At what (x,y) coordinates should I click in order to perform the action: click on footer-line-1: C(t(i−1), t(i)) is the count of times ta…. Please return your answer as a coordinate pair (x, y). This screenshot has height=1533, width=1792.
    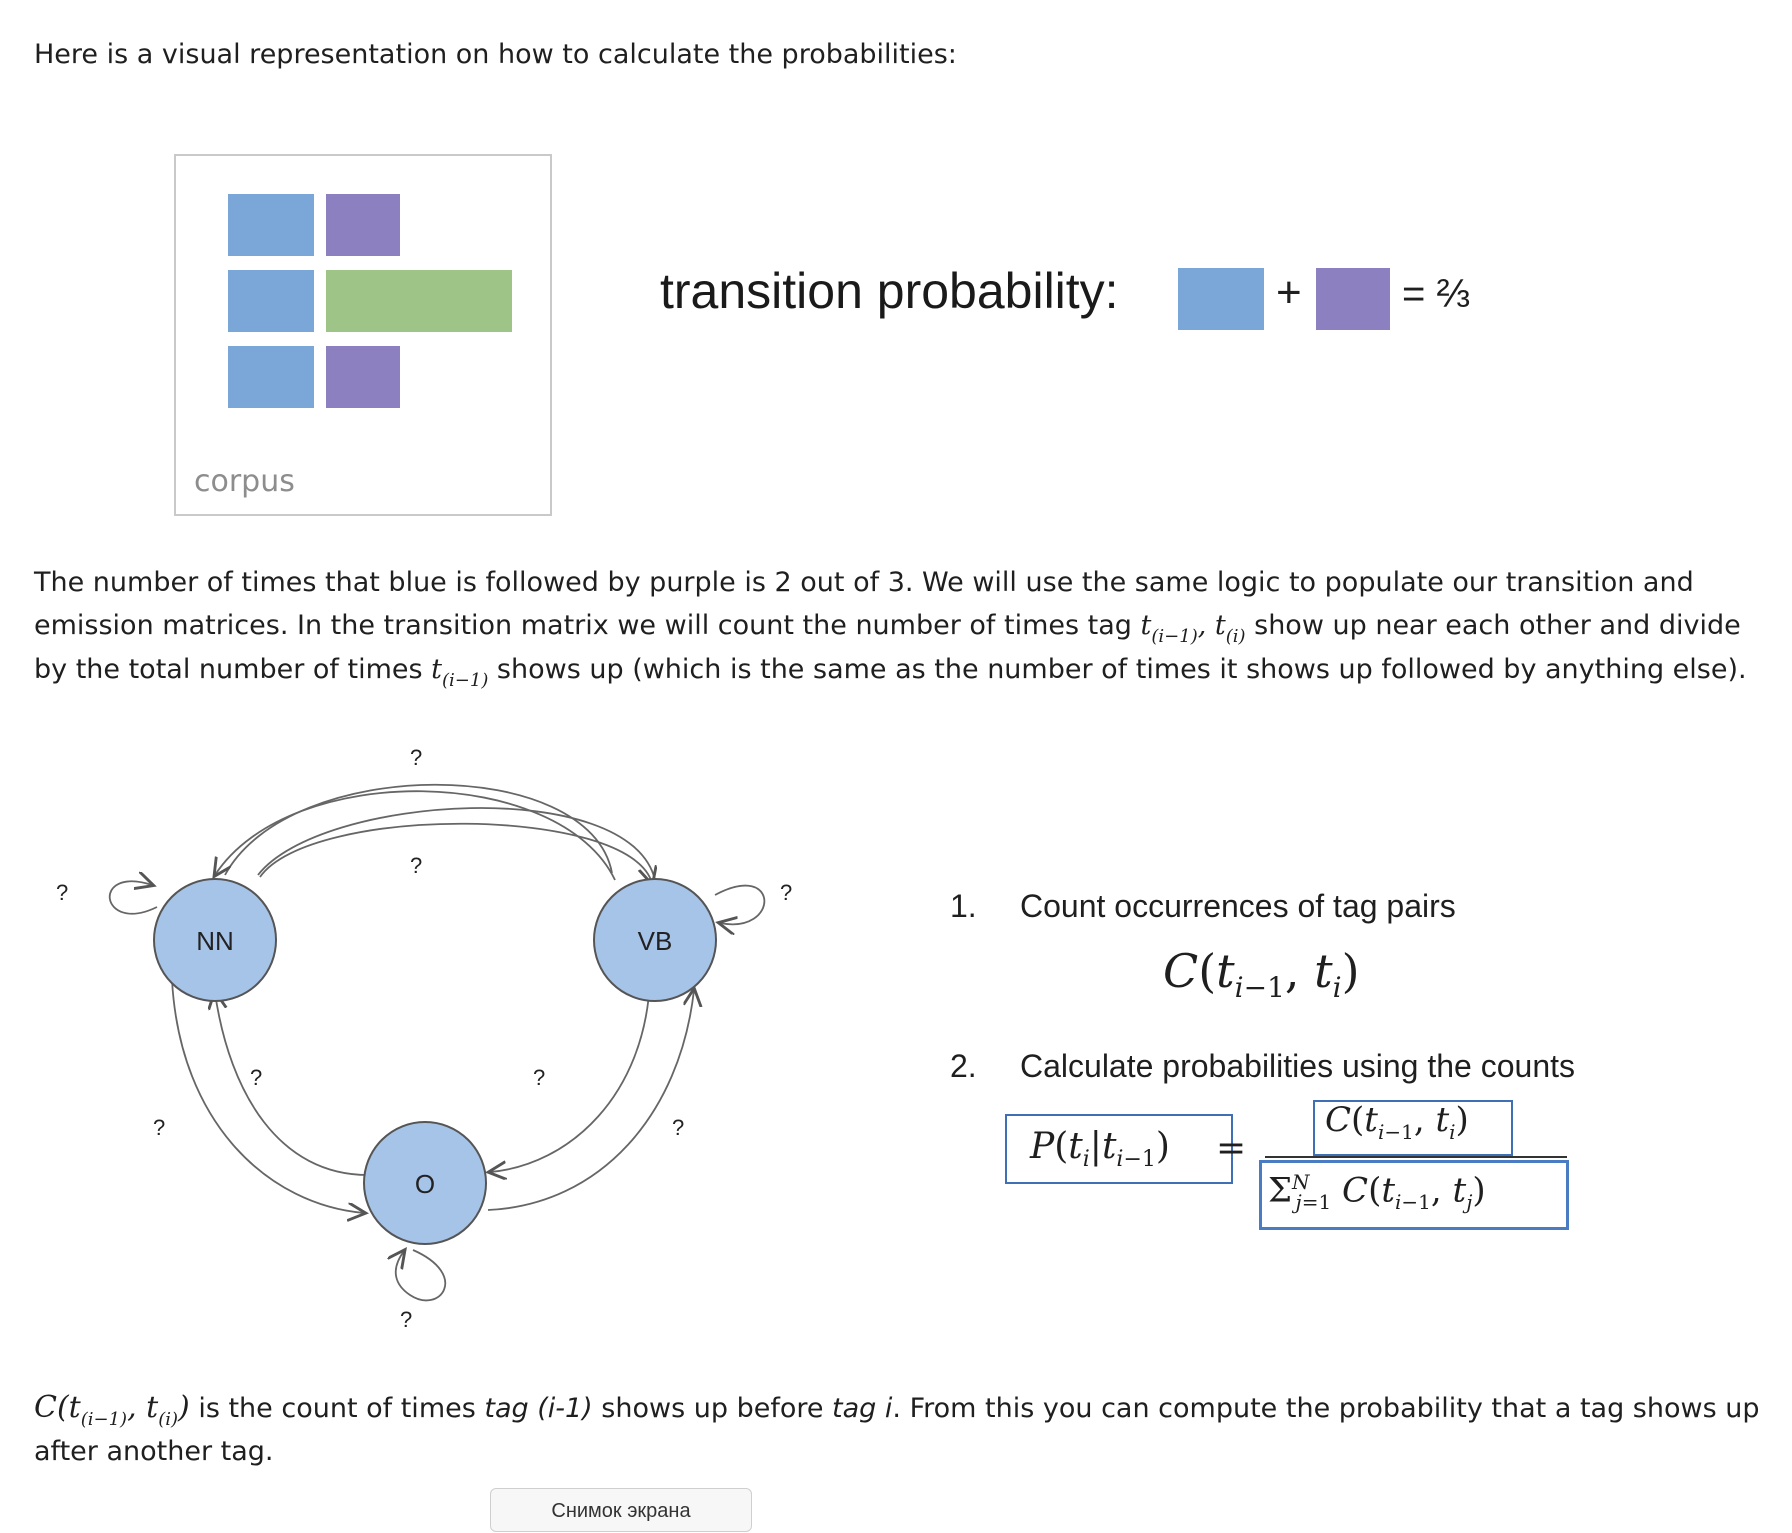
    Looking at the image, I should click on (896, 1414).